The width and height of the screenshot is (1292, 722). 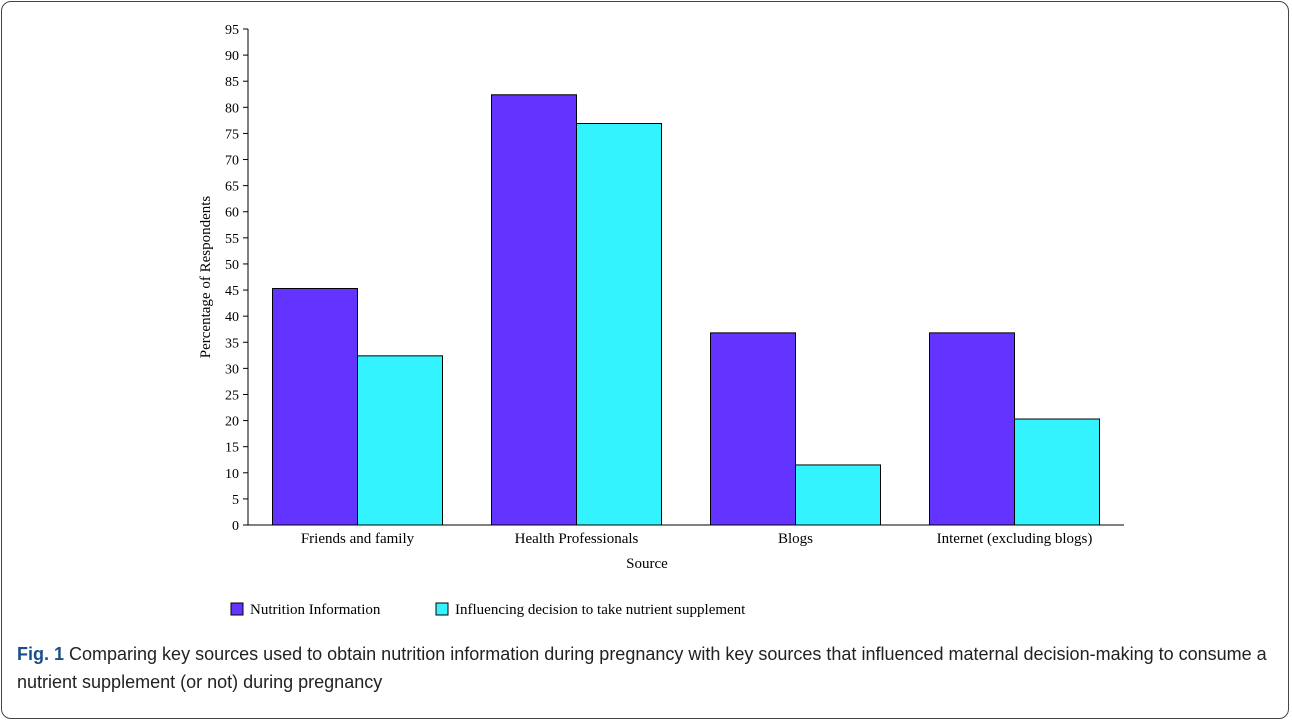 I want to click on y-tick-label: 25, so click(x=232, y=395).